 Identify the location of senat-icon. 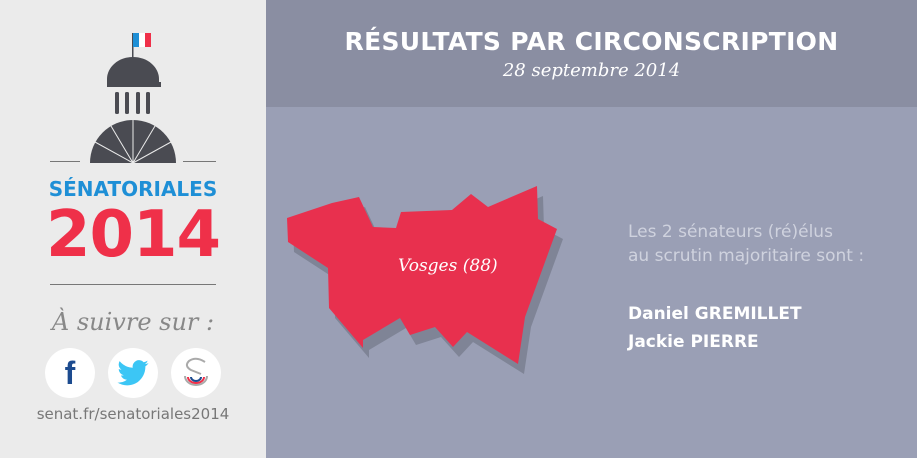
(196, 371).